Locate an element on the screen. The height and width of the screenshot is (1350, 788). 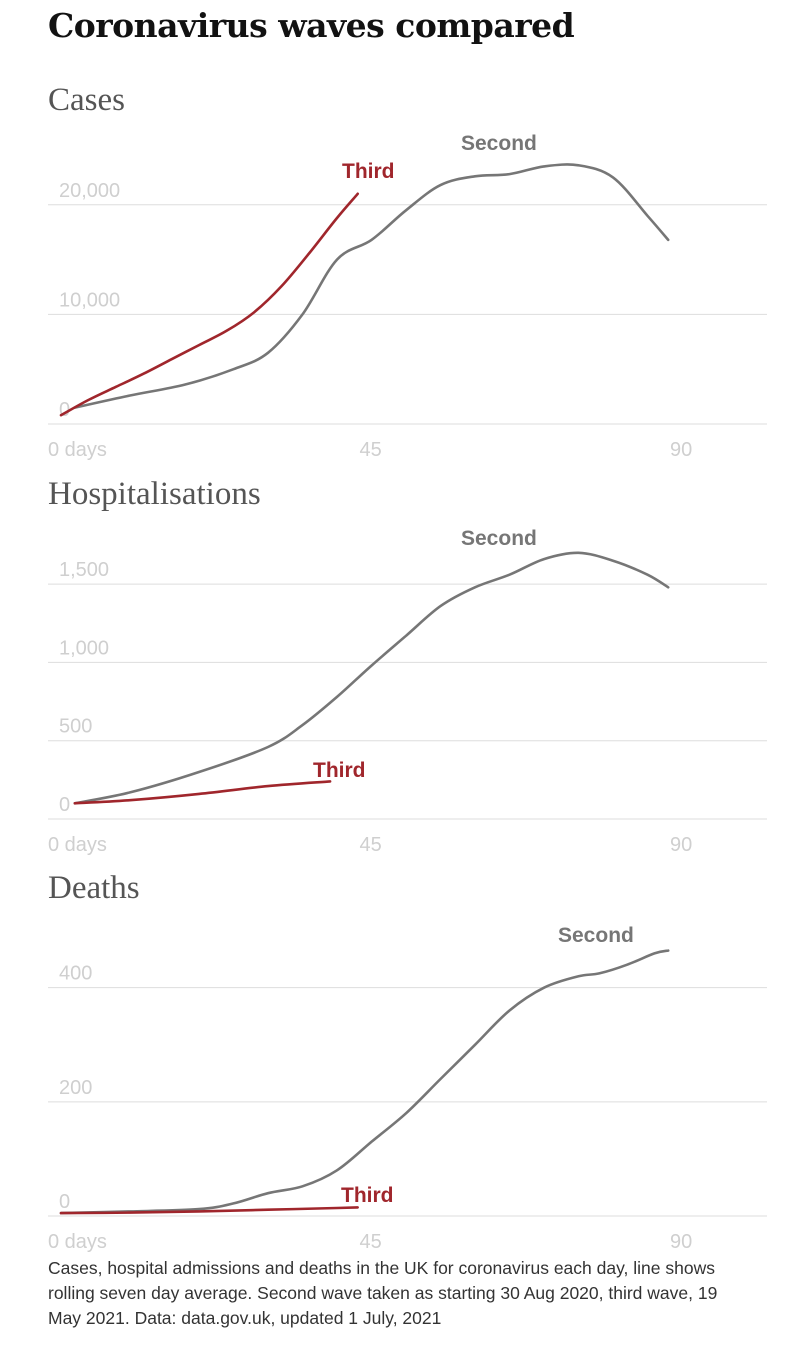
deaths-second-label: Second is located at coordinates (596, 935).